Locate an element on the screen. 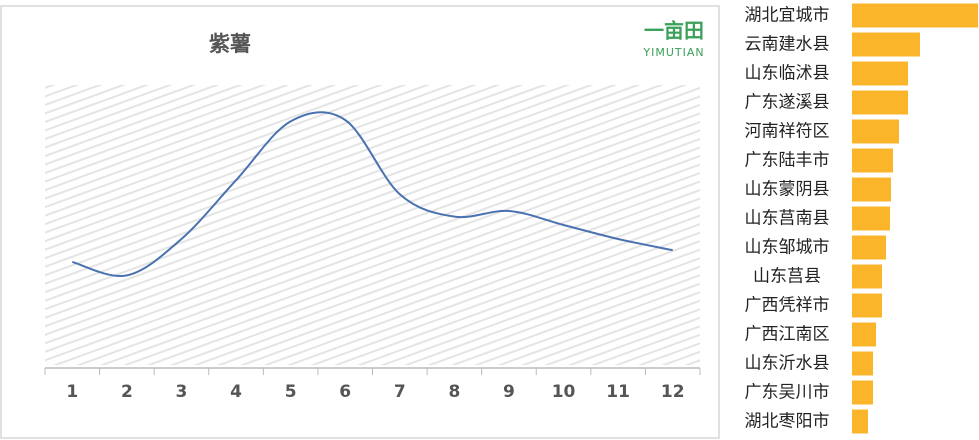 This screenshot has height=440, width=979. y-tick-label: 湖北宜城市 is located at coordinates (787, 16).